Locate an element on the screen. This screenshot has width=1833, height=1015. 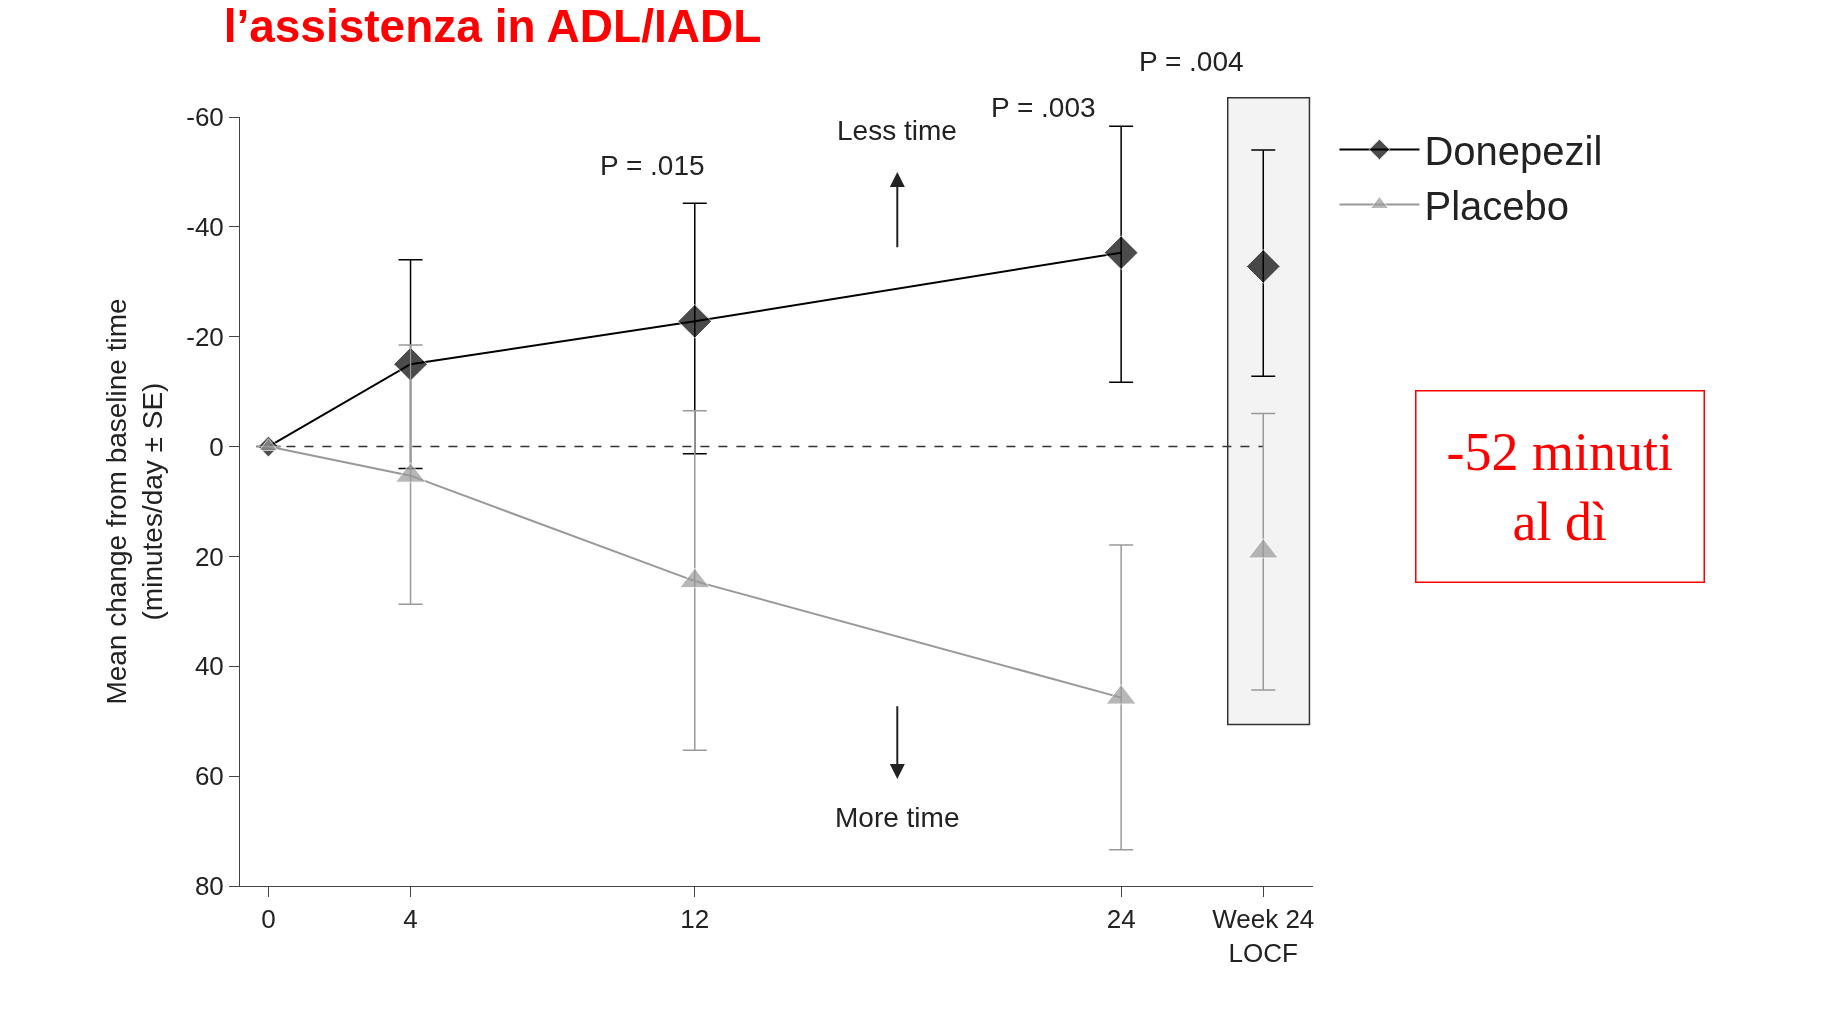
legend-label: Donepezil is located at coordinates (1513, 151).